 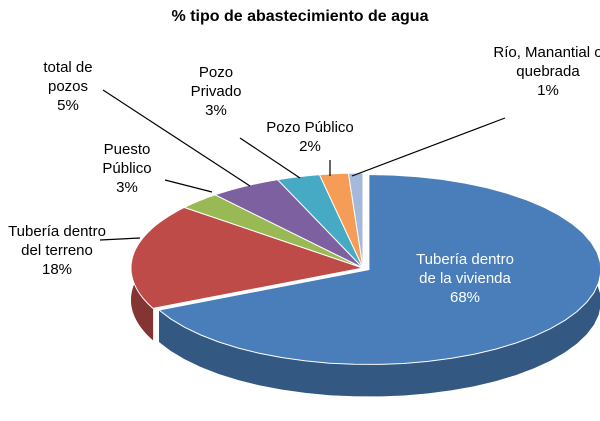 I want to click on chart-title: % tipo de abastecimiento de agua, so click(x=300, y=16).